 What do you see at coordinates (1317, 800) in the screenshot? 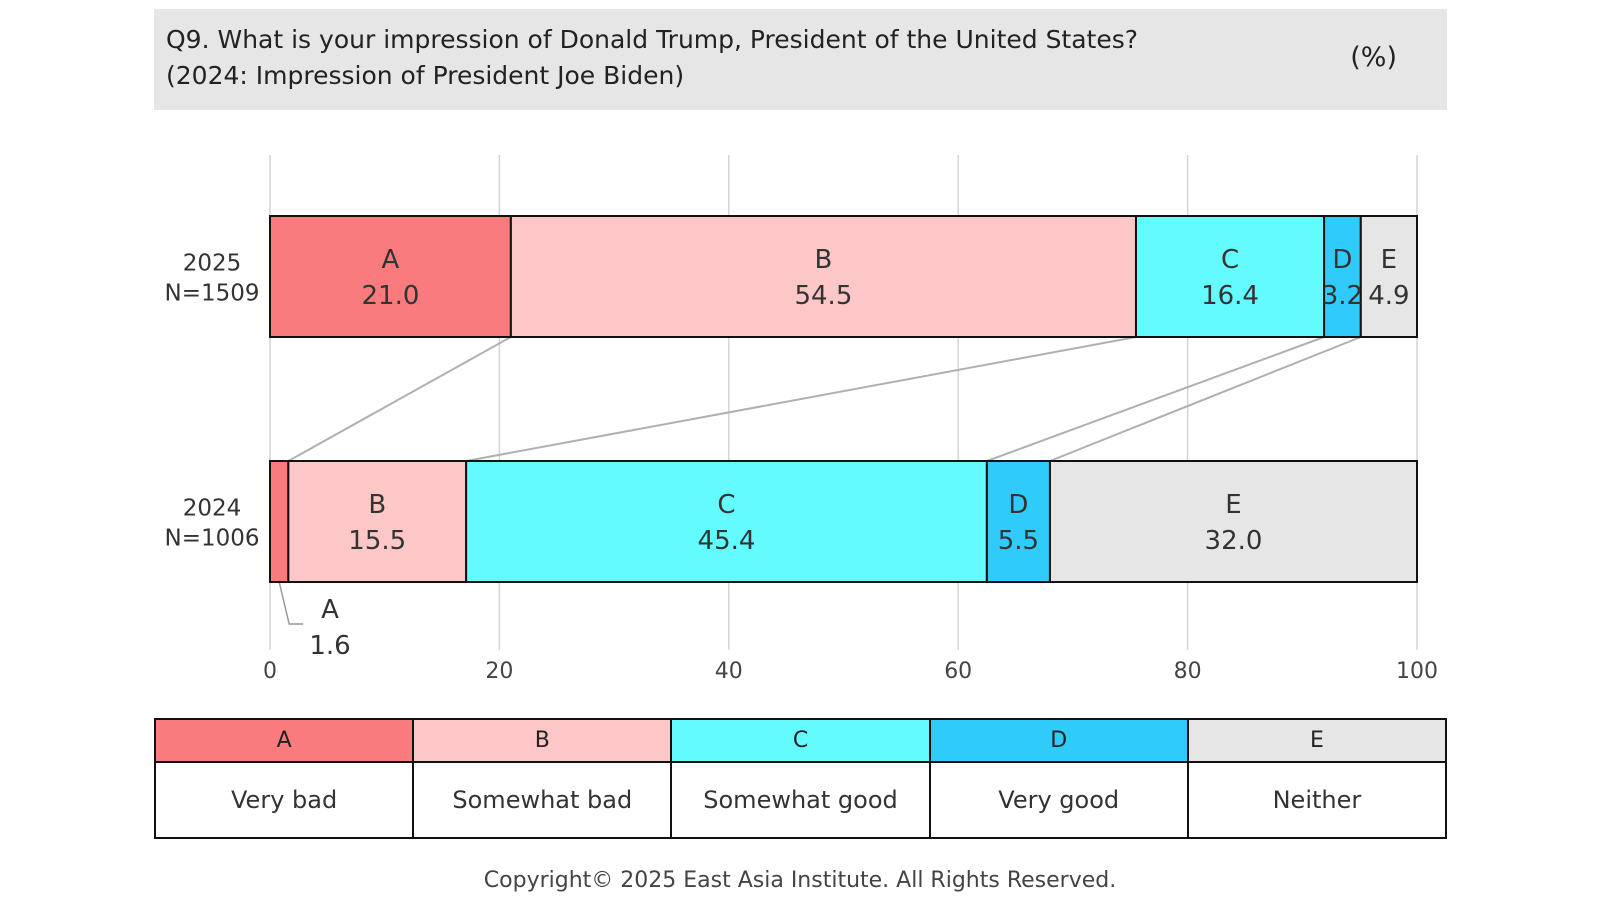
I see `legend-label: Neither` at bounding box center [1317, 800].